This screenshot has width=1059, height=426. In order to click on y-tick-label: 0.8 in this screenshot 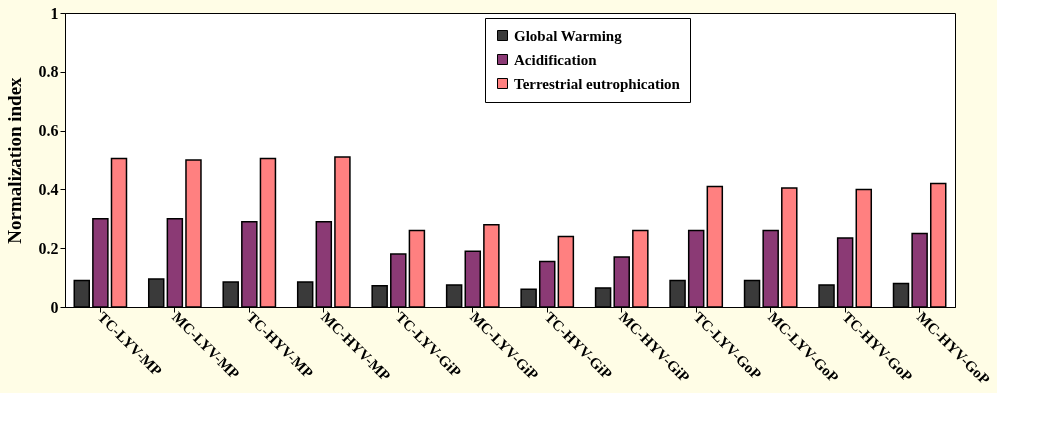, I will do `click(48, 72)`.